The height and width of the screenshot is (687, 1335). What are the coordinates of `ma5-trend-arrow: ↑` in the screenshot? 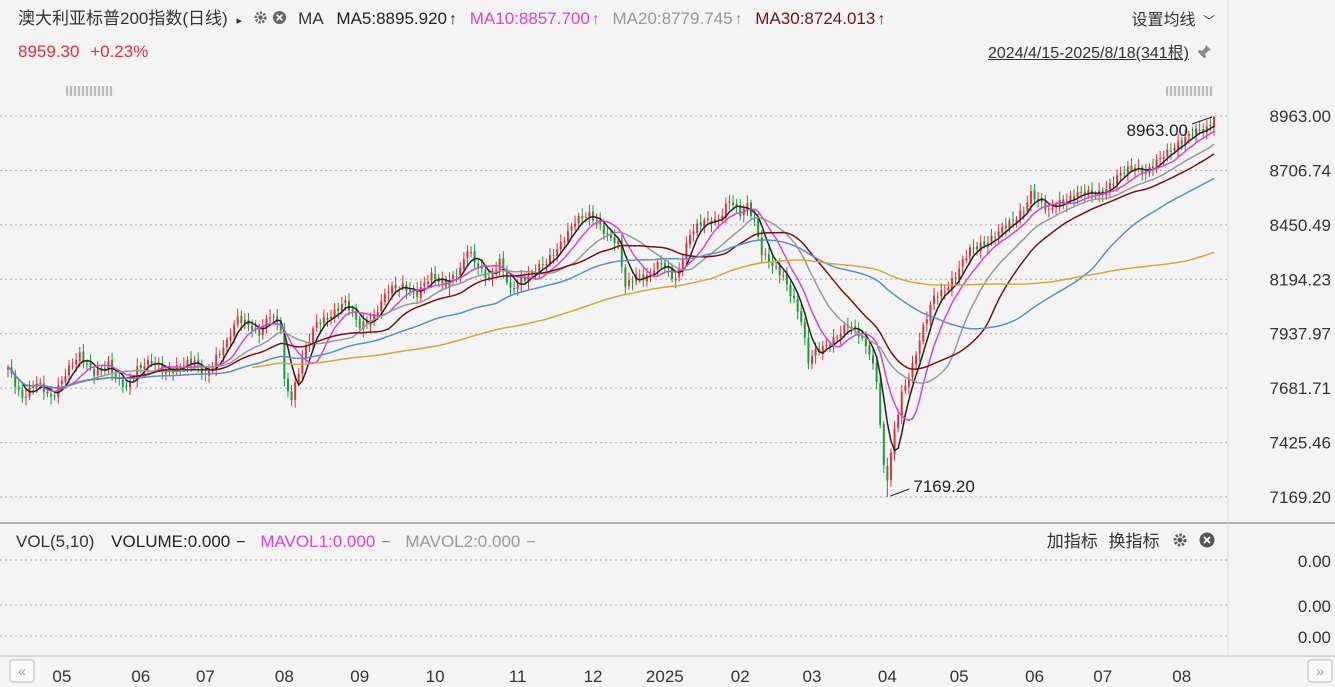 It's located at (453, 19).